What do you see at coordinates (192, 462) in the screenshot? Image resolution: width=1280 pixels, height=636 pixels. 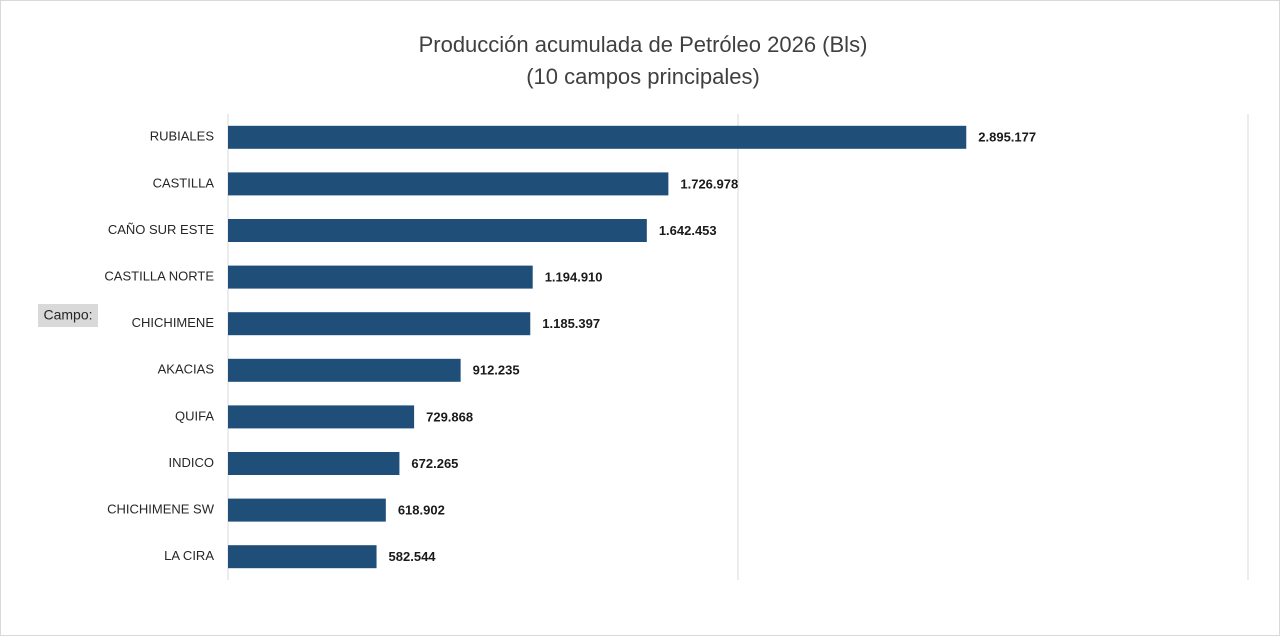 I see `y-tick-label: INDICO` at bounding box center [192, 462].